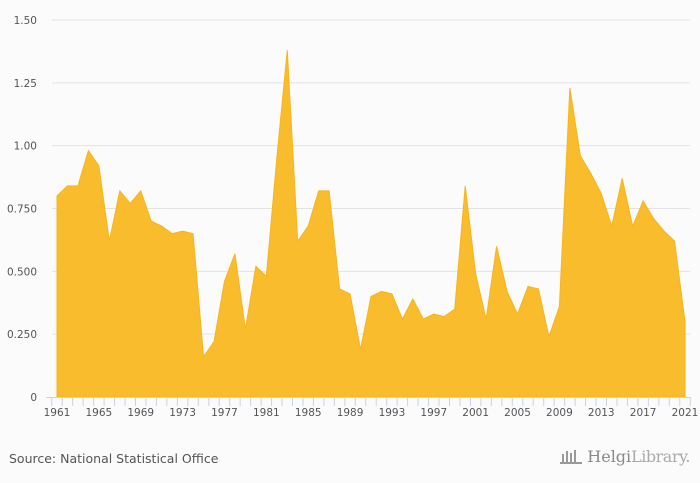 This screenshot has height=483, width=700. I want to click on x-tick-label: 1993, so click(392, 413).